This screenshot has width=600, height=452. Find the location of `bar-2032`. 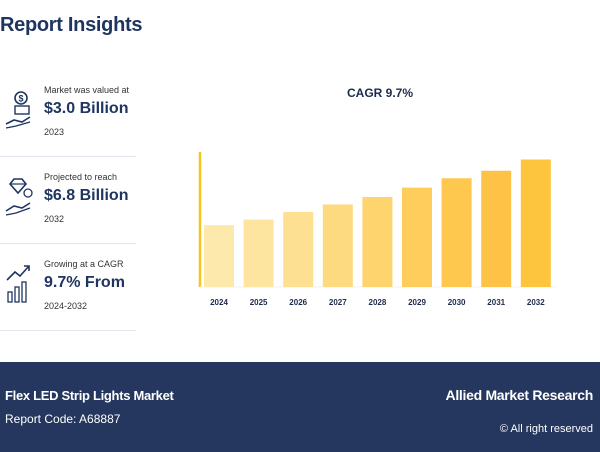

bar-2032 is located at coordinates (535, 223).